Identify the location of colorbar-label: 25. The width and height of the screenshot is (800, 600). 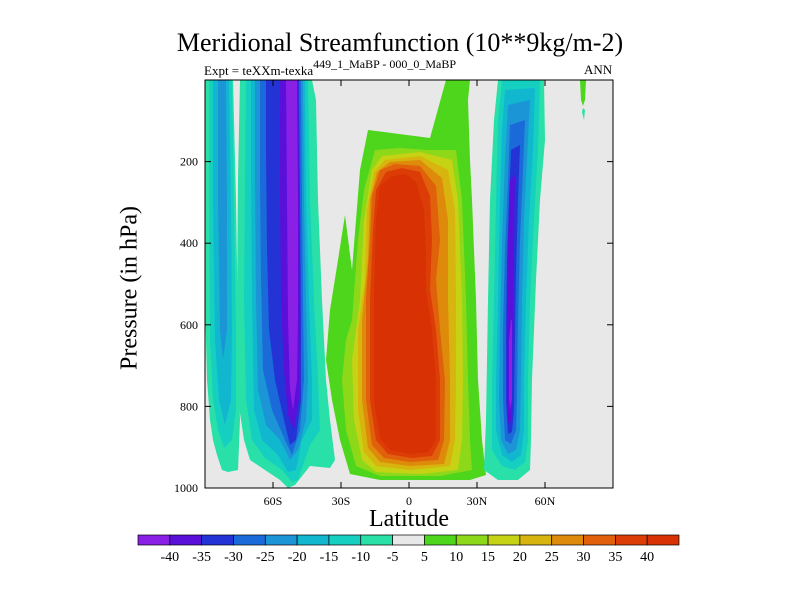
(552, 557).